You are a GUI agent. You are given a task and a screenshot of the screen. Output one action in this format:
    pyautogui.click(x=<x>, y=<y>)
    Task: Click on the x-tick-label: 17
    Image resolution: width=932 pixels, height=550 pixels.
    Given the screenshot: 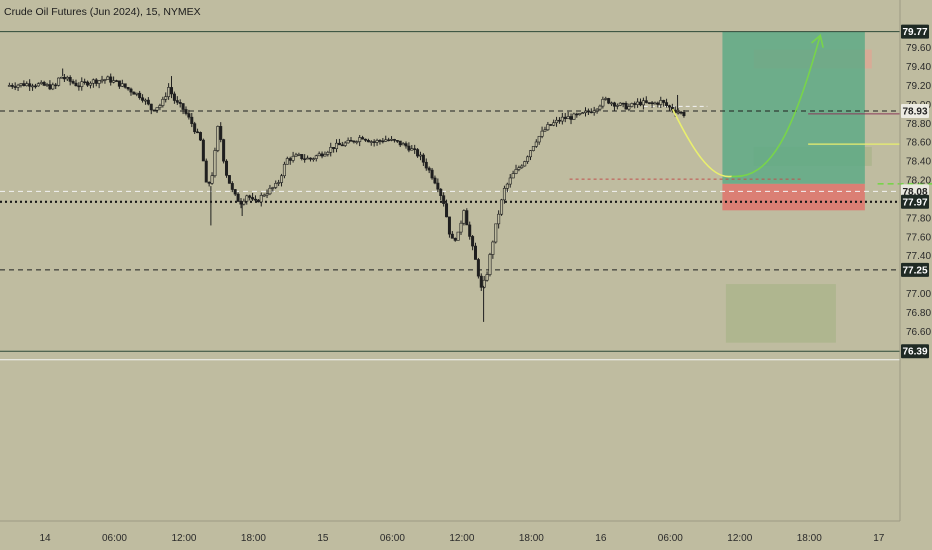 What is the action you would take?
    pyautogui.click(x=879, y=538)
    